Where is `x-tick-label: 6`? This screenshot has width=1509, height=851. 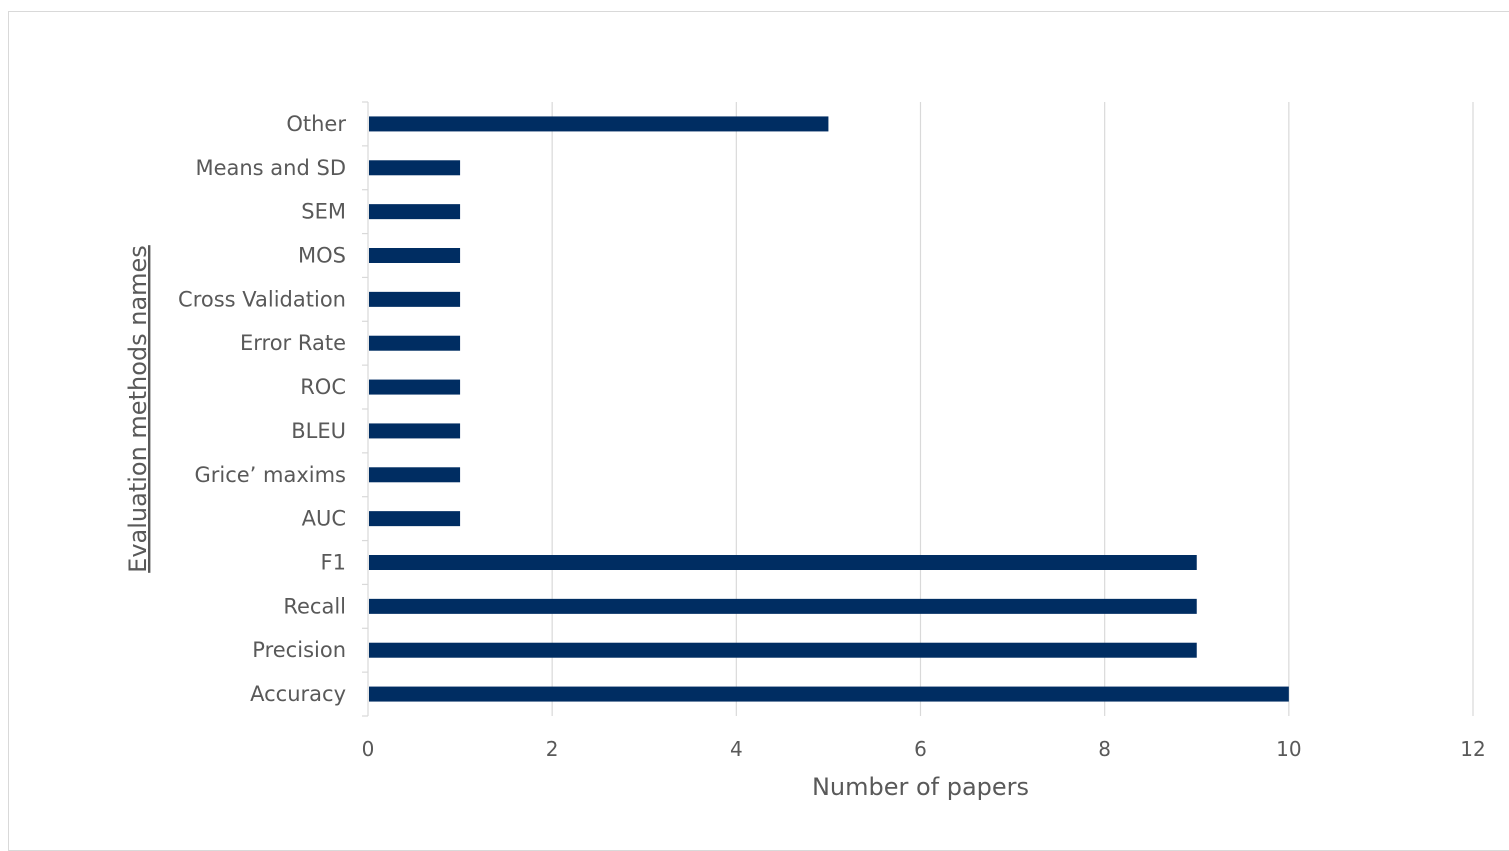 x-tick-label: 6 is located at coordinates (920, 749).